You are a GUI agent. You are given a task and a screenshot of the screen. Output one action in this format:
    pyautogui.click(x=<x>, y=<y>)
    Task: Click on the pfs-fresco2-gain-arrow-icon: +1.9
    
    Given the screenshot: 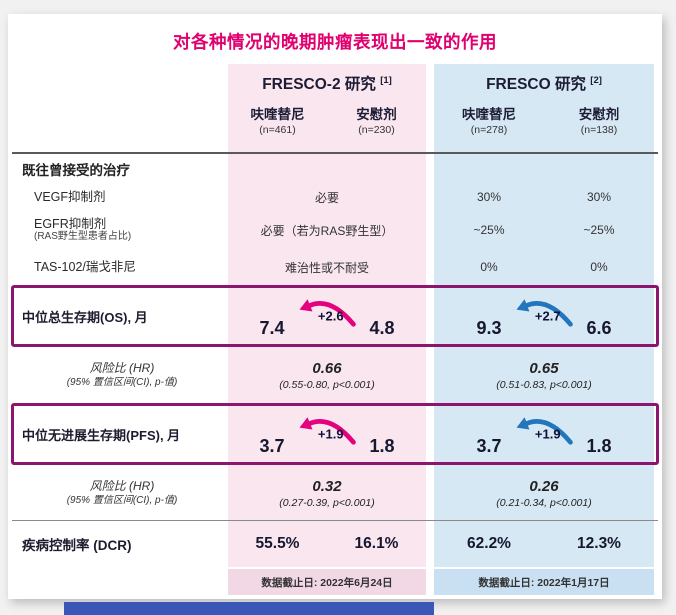 What is the action you would take?
    pyautogui.click(x=327, y=430)
    